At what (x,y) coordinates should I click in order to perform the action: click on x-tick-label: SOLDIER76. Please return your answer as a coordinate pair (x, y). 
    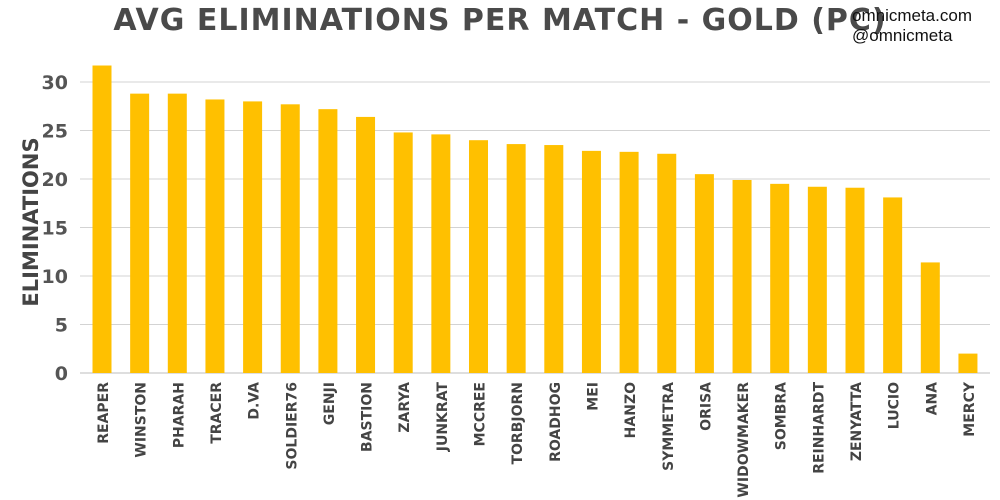
    Looking at the image, I should click on (292, 426).